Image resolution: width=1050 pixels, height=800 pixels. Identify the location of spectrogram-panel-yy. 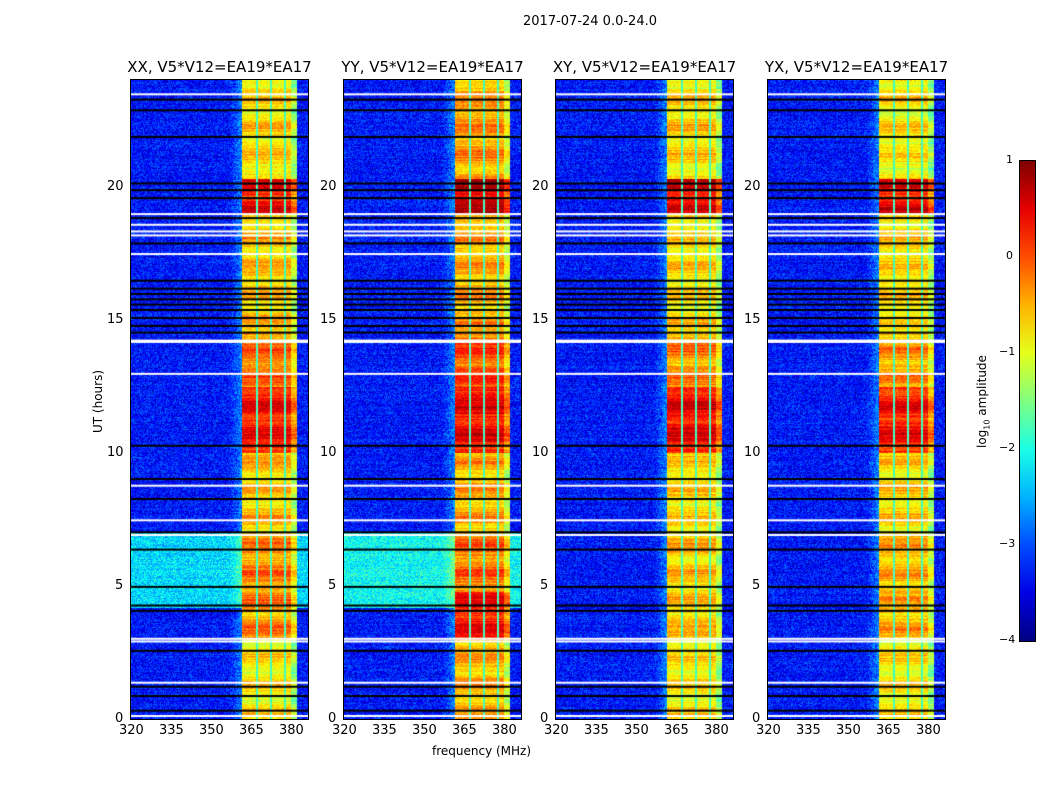
(432, 399).